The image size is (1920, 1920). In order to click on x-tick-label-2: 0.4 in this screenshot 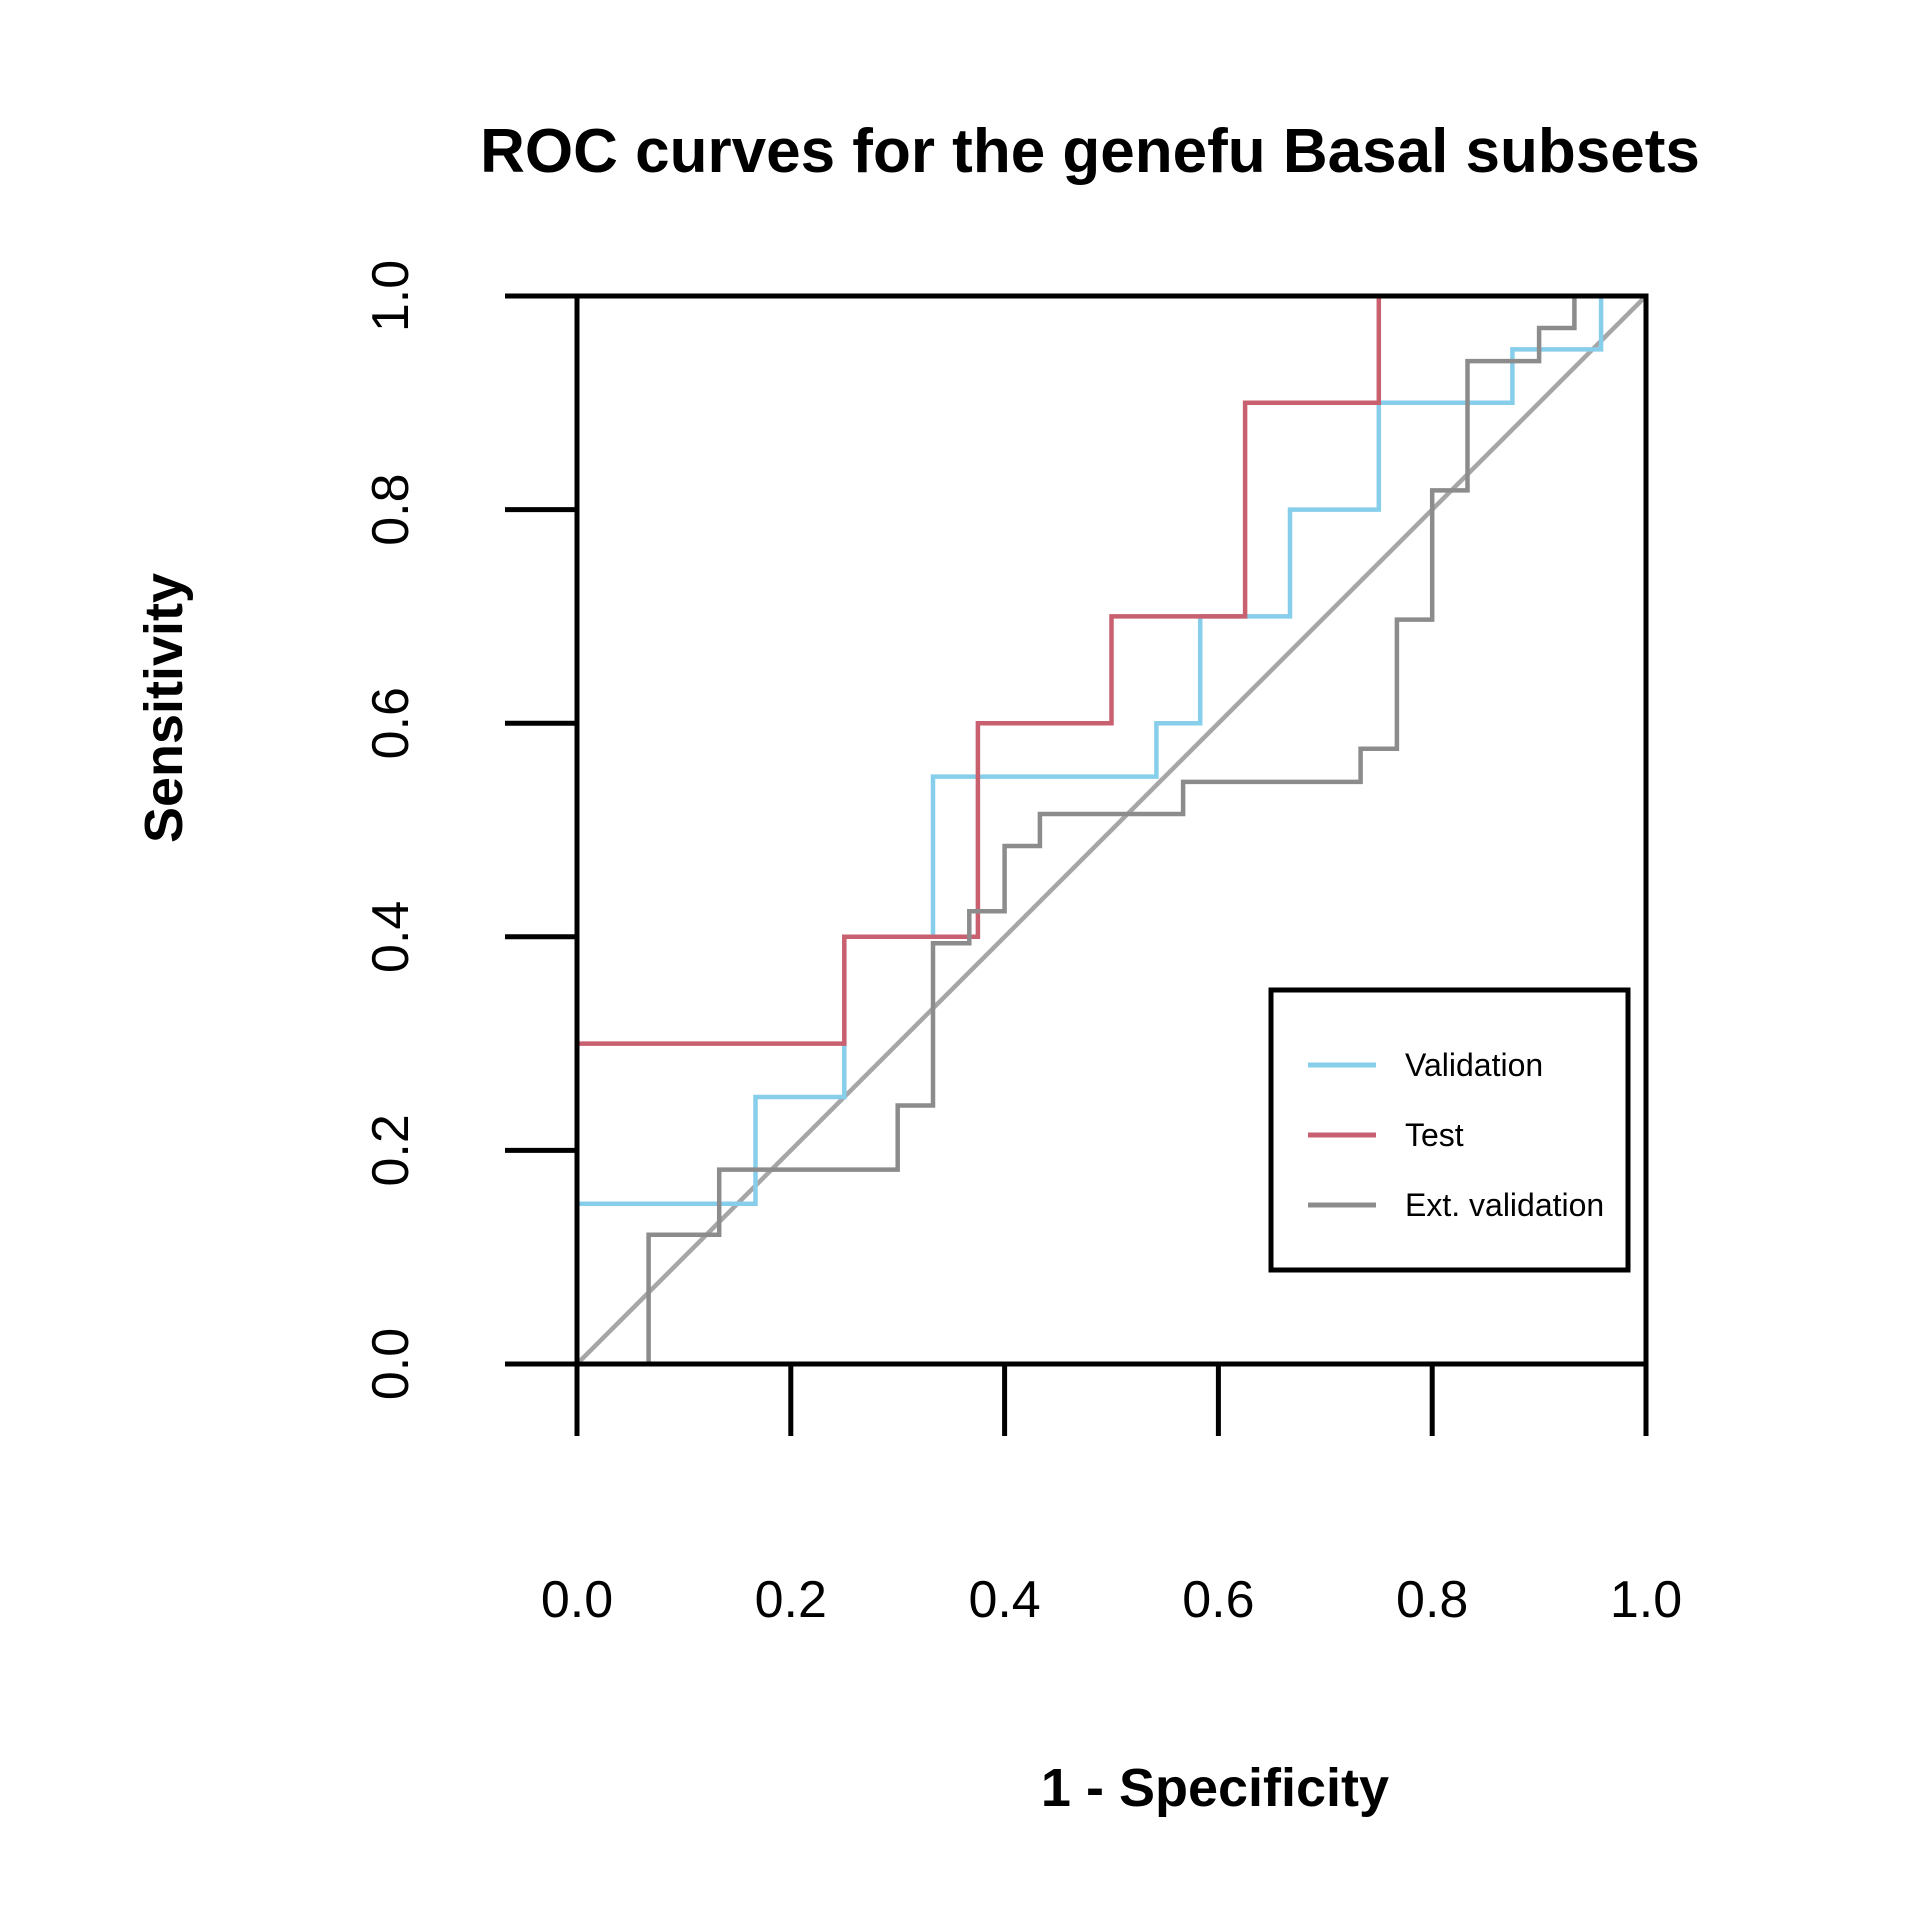, I will do `click(1004, 1600)`.